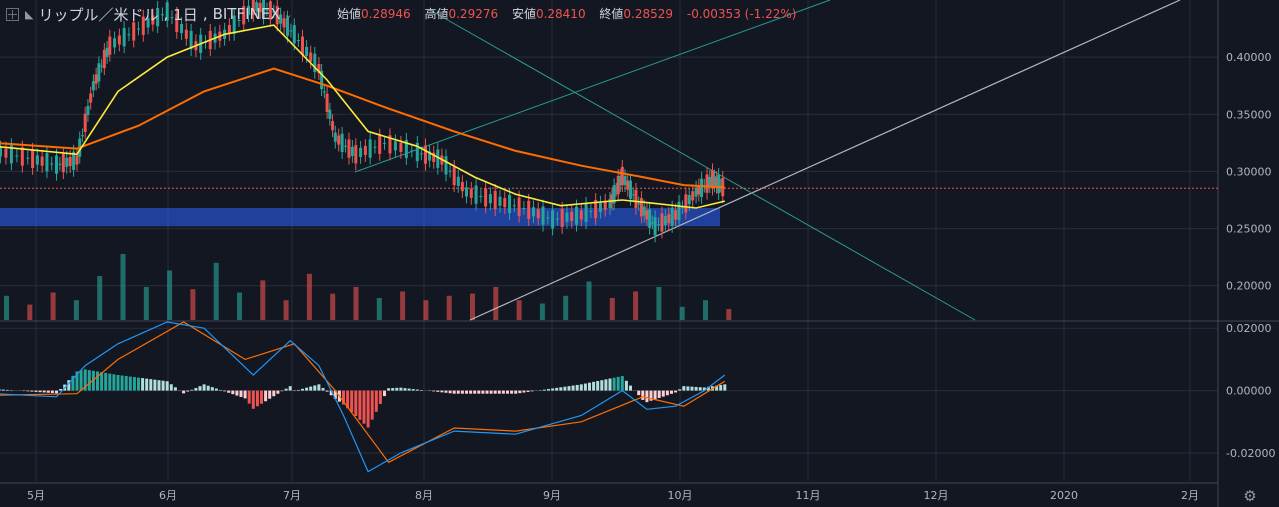 This screenshot has width=1279, height=507. Describe the element at coordinates (98, 14) in the screenshot. I see `symbol-title: リップル／米ドル` at that location.